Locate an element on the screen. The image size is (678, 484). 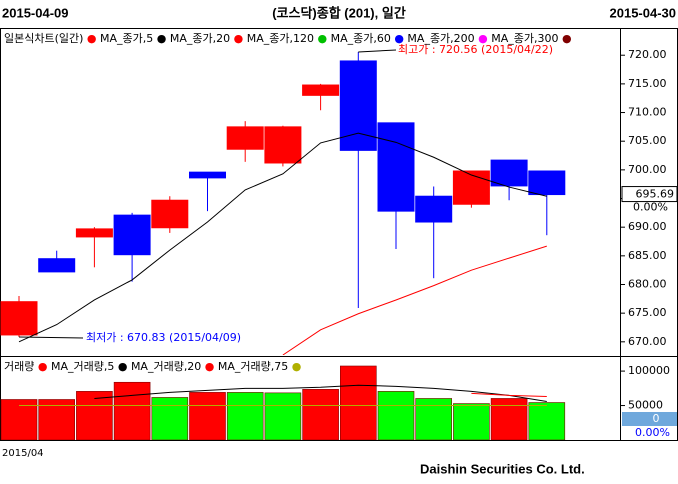
min-annotation: 최저가 : 670.83 (2015/04/09) is located at coordinates (163, 337).